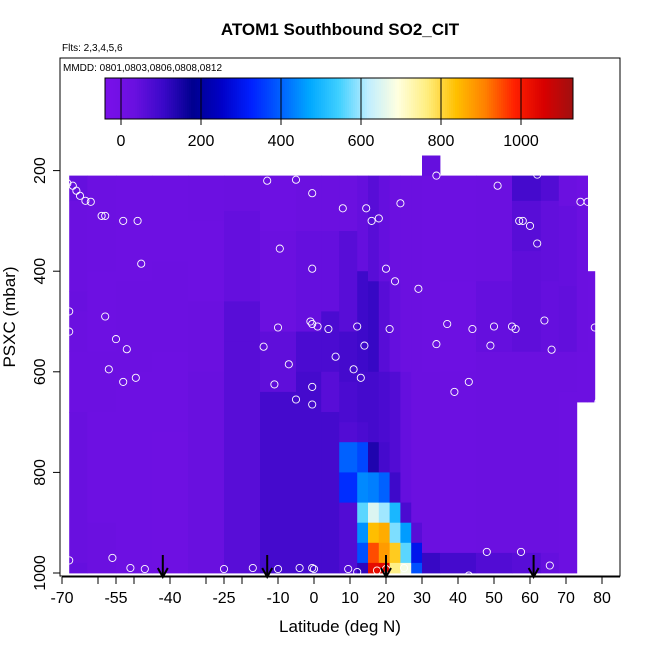  I want to click on dates-note: MMDD: 0801,0803,0806,0808,0812, so click(142, 68).